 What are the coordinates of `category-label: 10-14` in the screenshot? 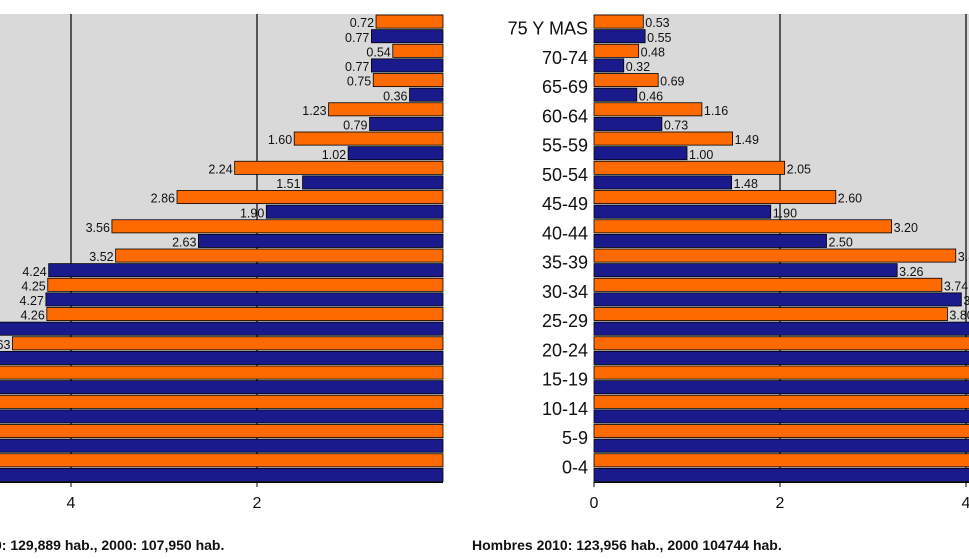 It's located at (565, 409).